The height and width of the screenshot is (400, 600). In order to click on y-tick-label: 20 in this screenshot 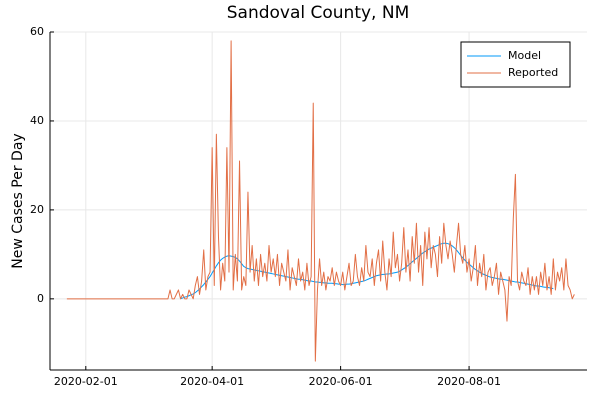, I will do `click(37, 209)`.